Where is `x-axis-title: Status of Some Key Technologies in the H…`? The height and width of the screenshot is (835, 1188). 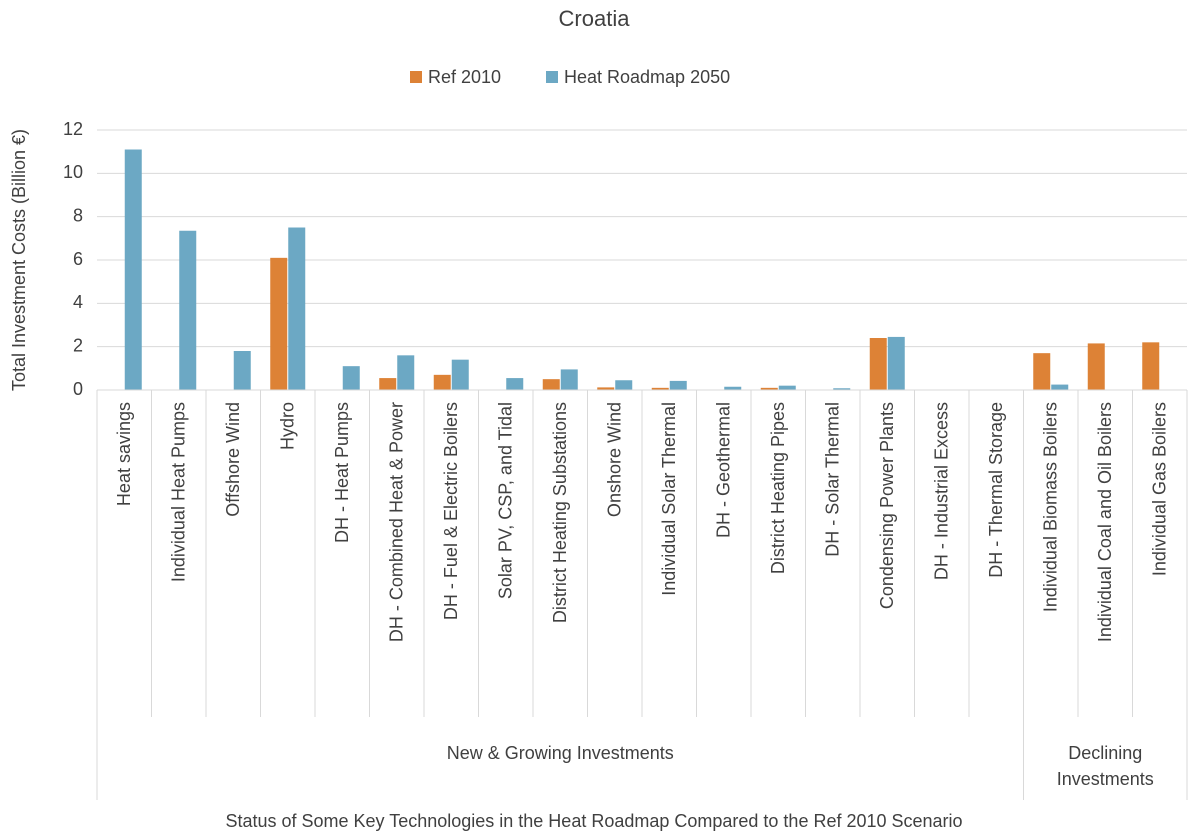 x-axis-title: Status of Some Key Technologies in the H… is located at coordinates (593, 821).